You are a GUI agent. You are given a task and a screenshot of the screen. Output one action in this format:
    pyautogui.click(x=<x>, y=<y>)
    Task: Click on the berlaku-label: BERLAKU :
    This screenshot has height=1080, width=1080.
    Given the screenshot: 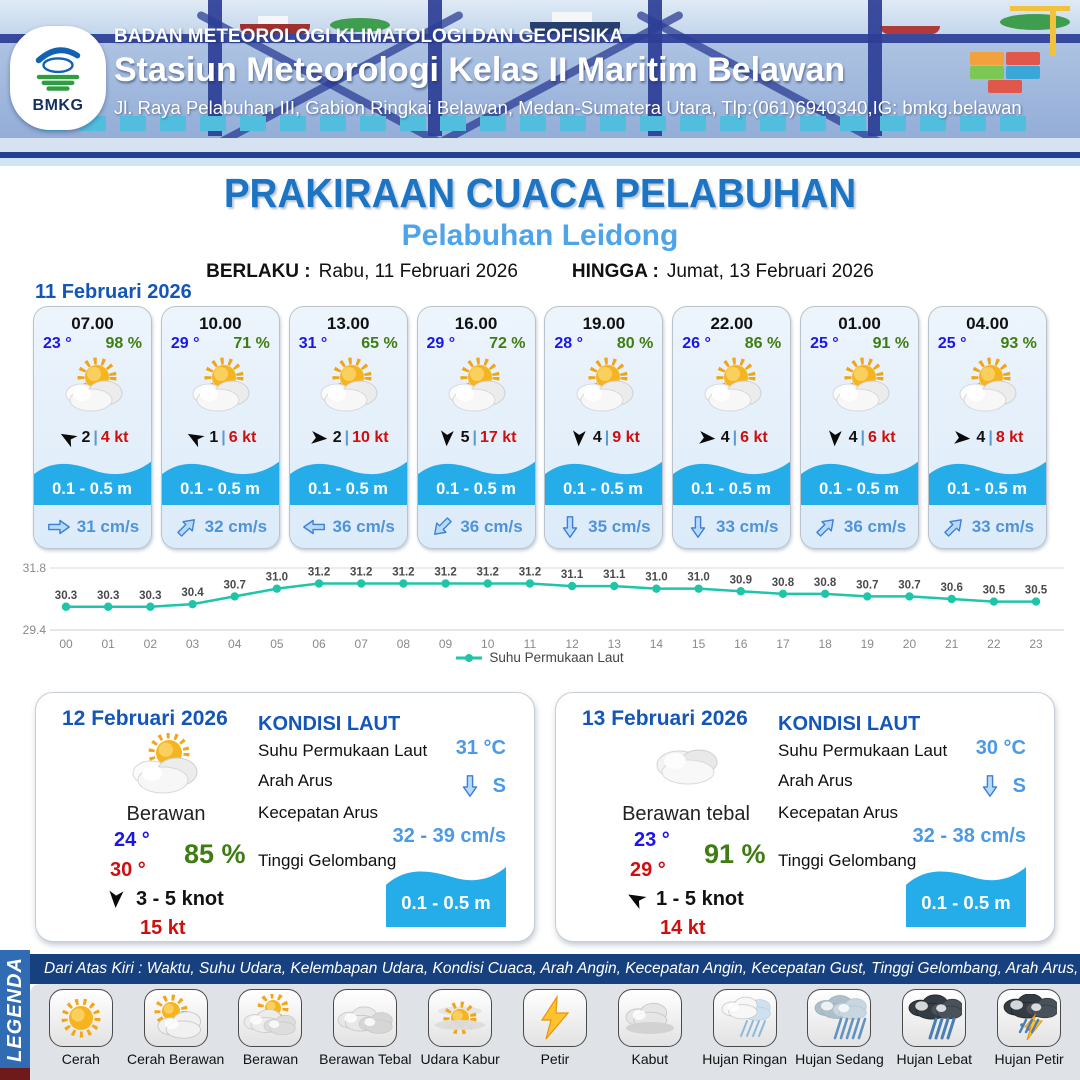 What is the action you would take?
    pyautogui.click(x=258, y=271)
    